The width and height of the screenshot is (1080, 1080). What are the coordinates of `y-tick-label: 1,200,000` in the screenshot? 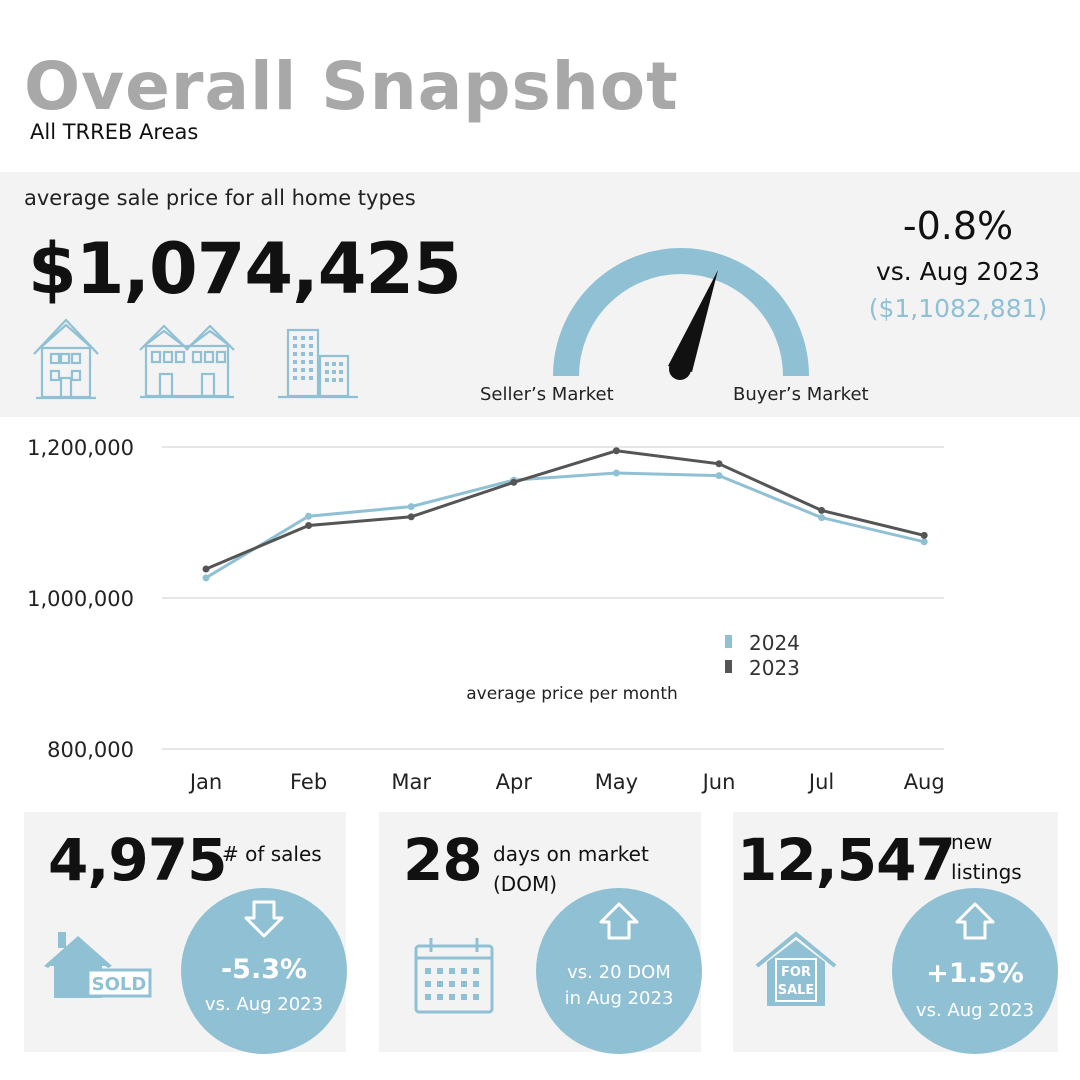 It's located at (80, 448).